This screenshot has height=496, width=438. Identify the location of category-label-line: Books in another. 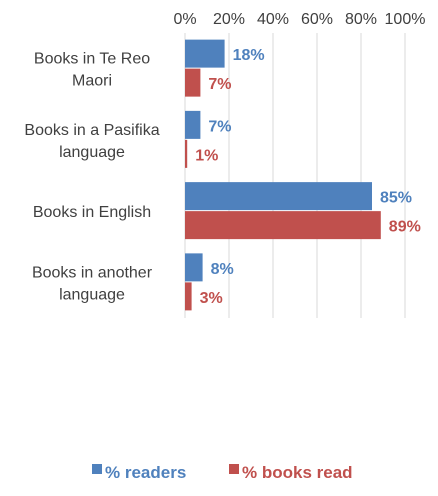
(92, 272).